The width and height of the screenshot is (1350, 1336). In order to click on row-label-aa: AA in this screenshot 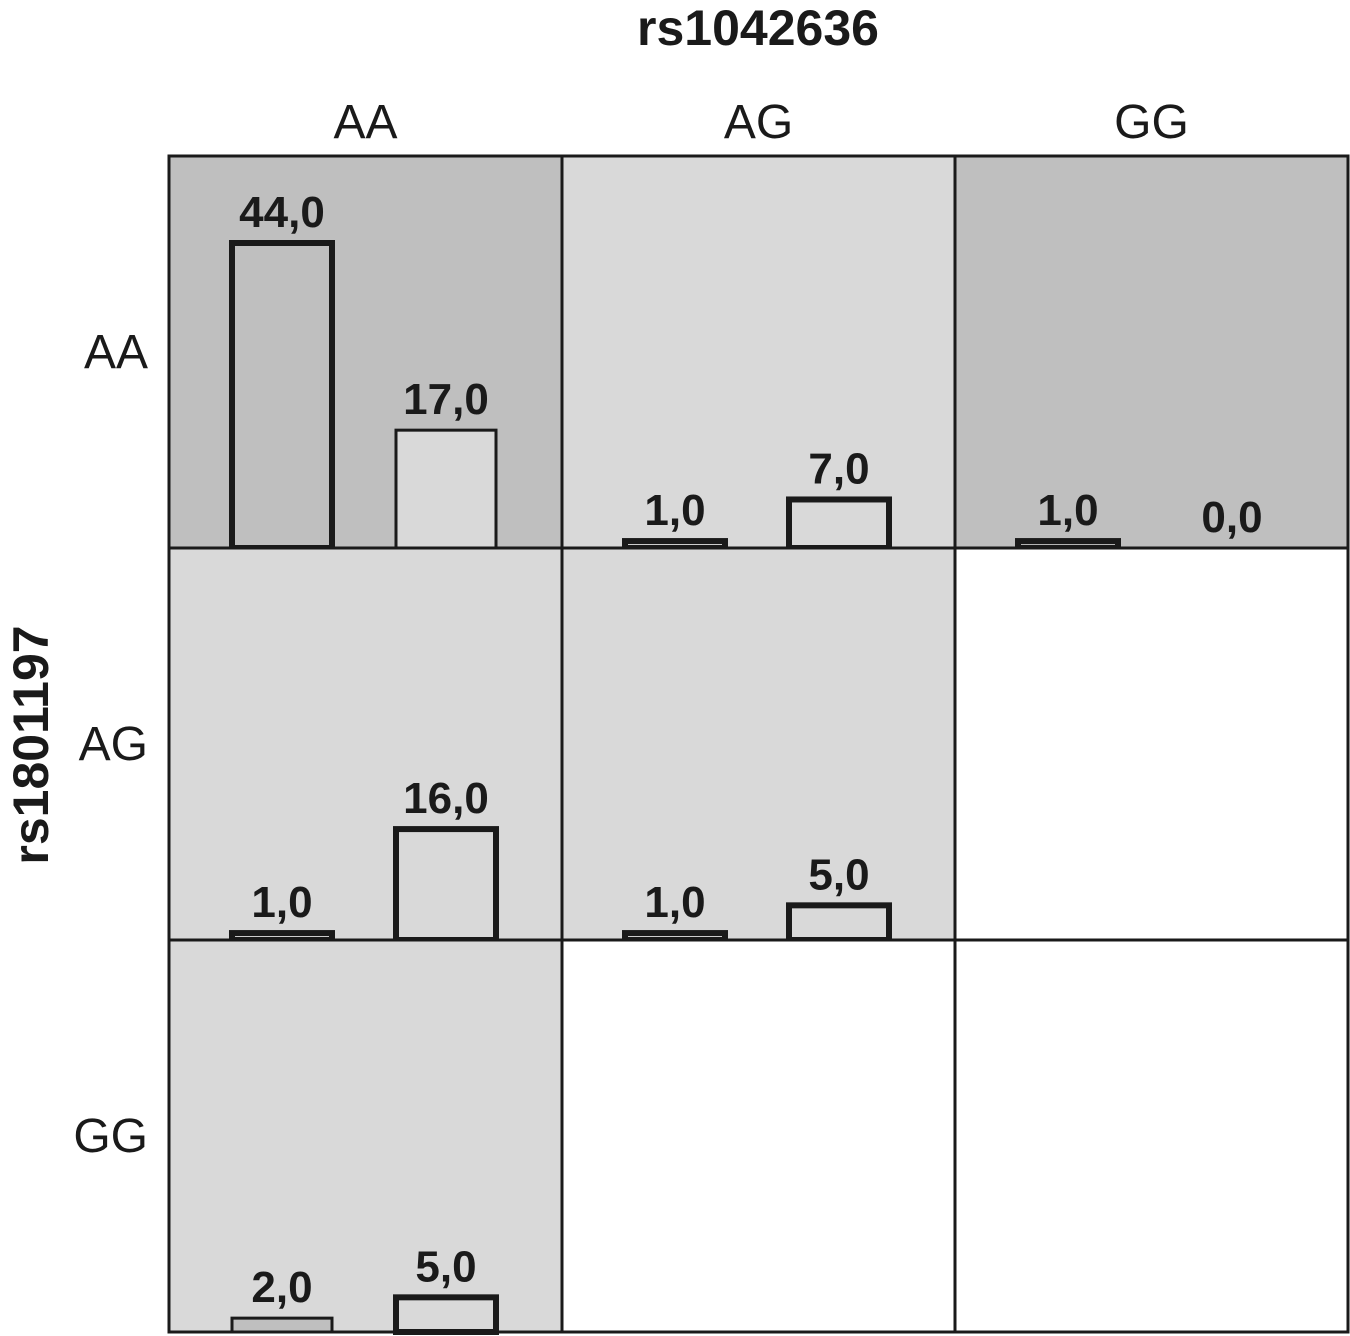, I will do `click(116, 352)`.